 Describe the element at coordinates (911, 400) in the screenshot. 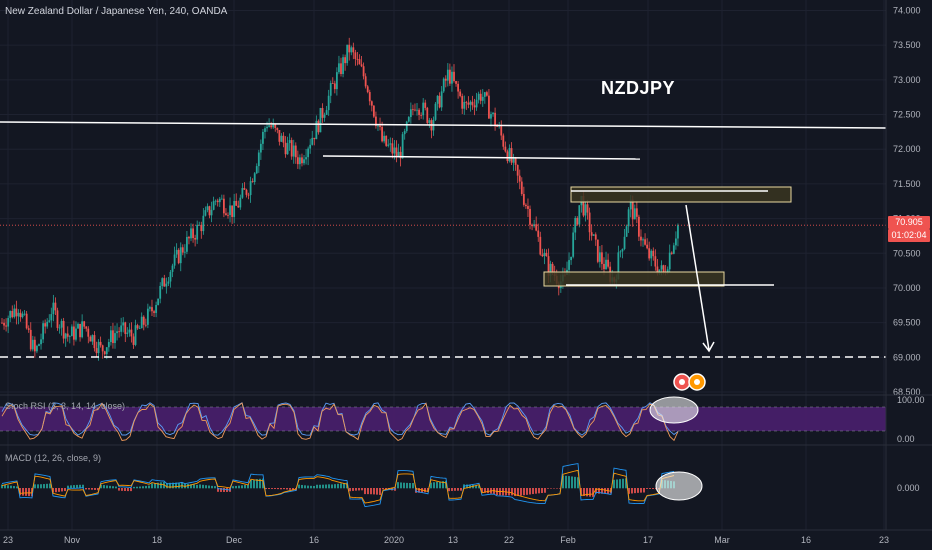

I see `stoch-tick-label: 100.00` at that location.